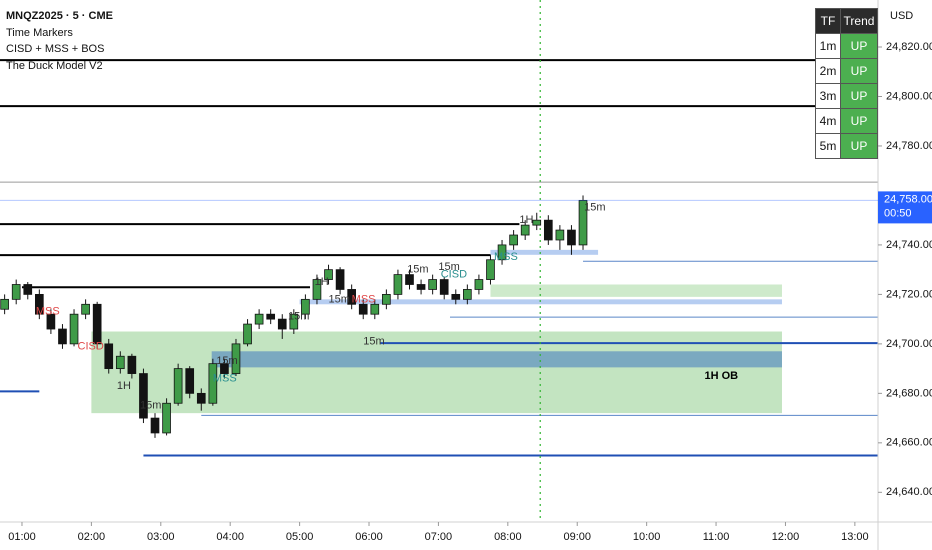 This screenshot has height=550, width=932. Describe the element at coordinates (859, 21) in the screenshot. I see `table-cell: Trend` at that location.